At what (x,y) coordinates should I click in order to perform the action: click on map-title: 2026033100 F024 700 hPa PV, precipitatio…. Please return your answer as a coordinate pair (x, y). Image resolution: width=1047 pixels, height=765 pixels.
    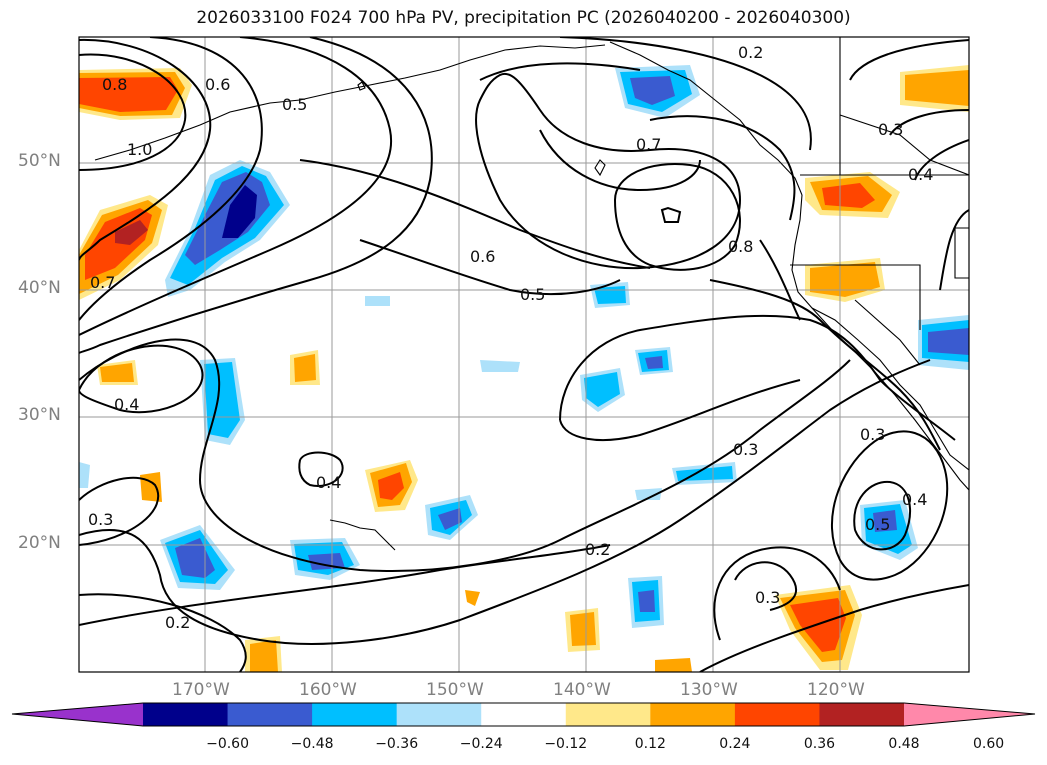
    Looking at the image, I should click on (523, 18).